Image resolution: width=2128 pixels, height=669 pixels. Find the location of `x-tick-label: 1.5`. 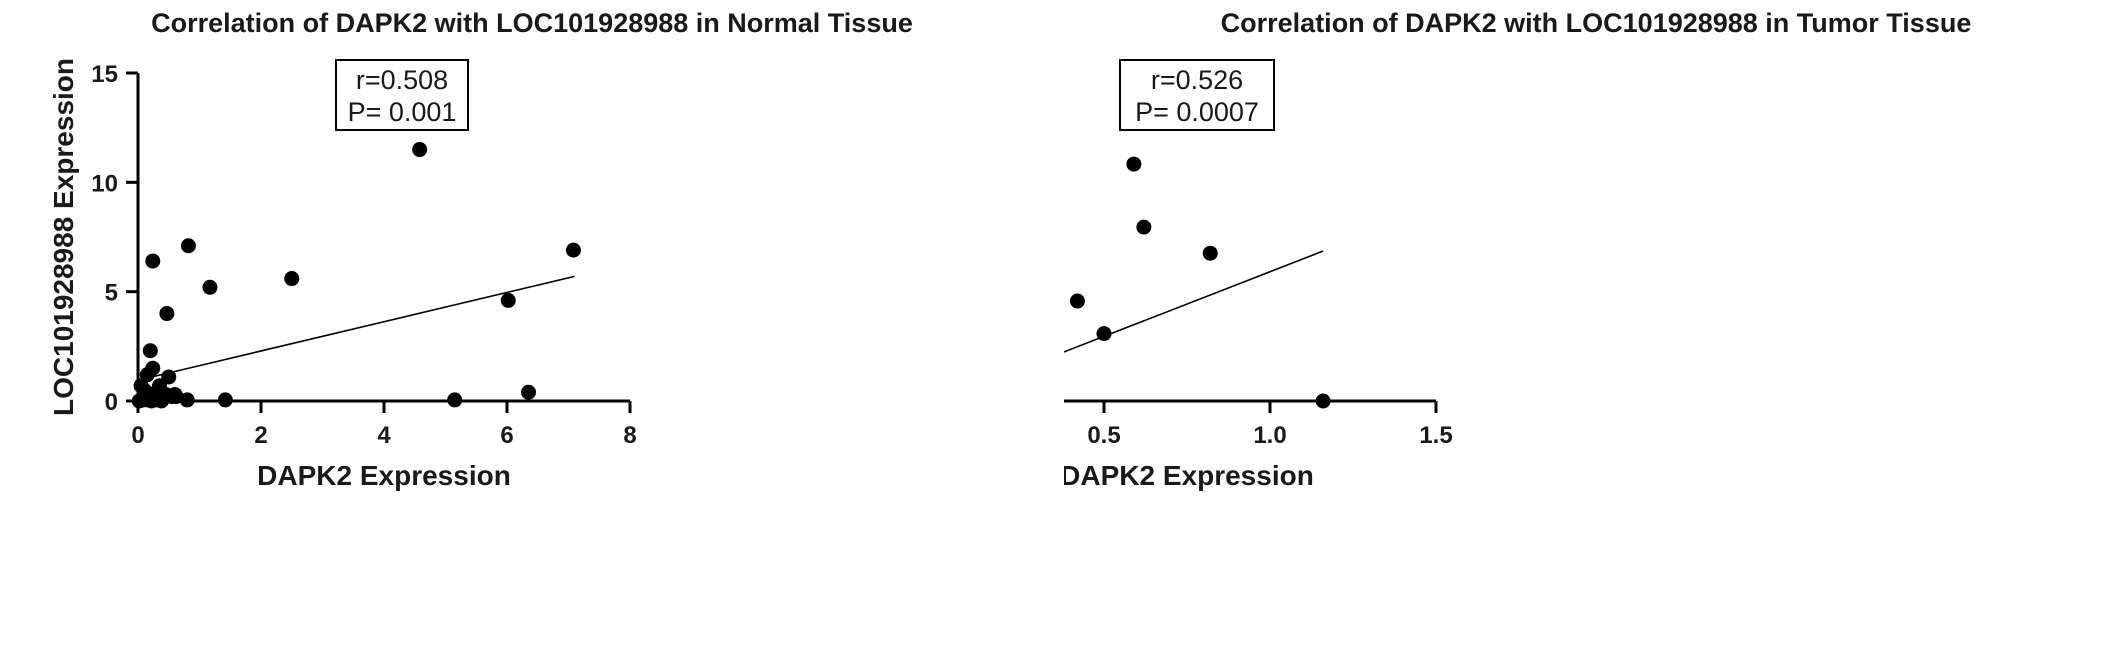

x-tick-label: 1.5 is located at coordinates (1435, 435).